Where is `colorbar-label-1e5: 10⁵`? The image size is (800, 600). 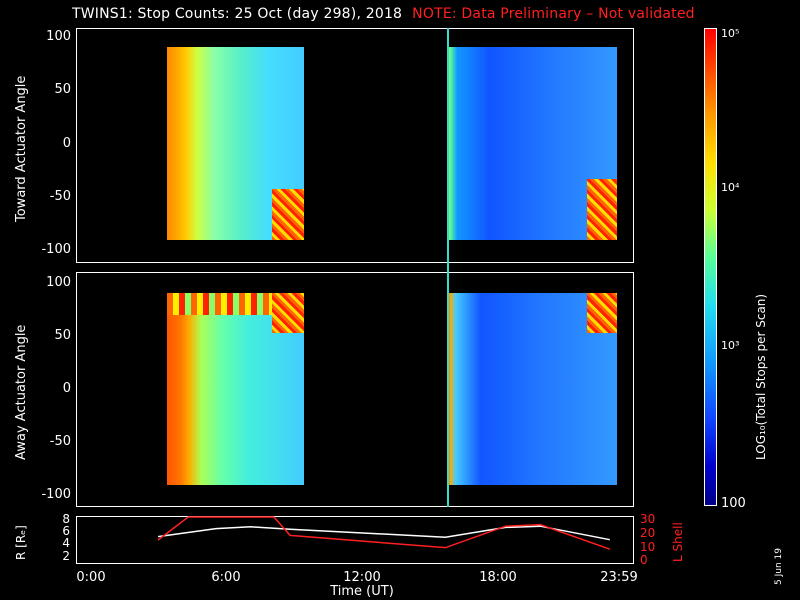 colorbar-label-1e5: 10⁵ is located at coordinates (730, 33).